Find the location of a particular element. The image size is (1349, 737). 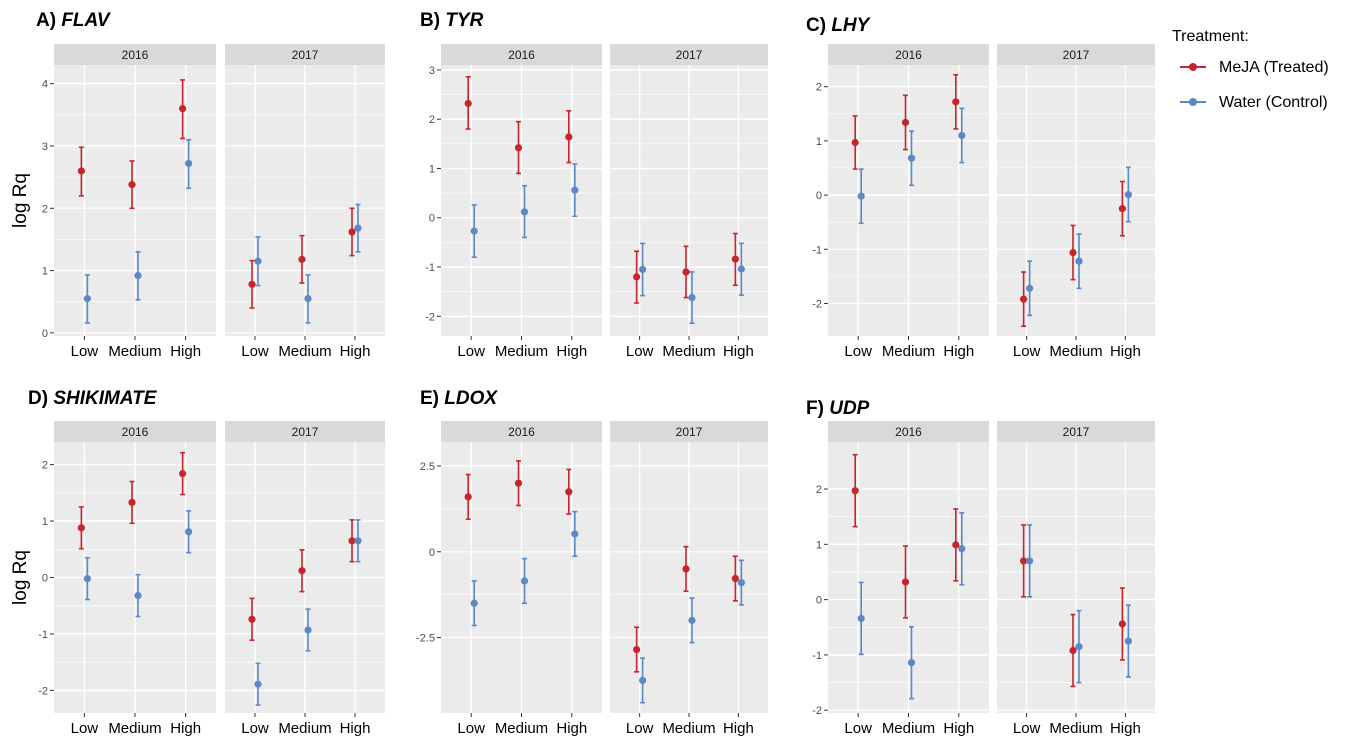

panel-title-prefix: D) is located at coordinates (40, 398).